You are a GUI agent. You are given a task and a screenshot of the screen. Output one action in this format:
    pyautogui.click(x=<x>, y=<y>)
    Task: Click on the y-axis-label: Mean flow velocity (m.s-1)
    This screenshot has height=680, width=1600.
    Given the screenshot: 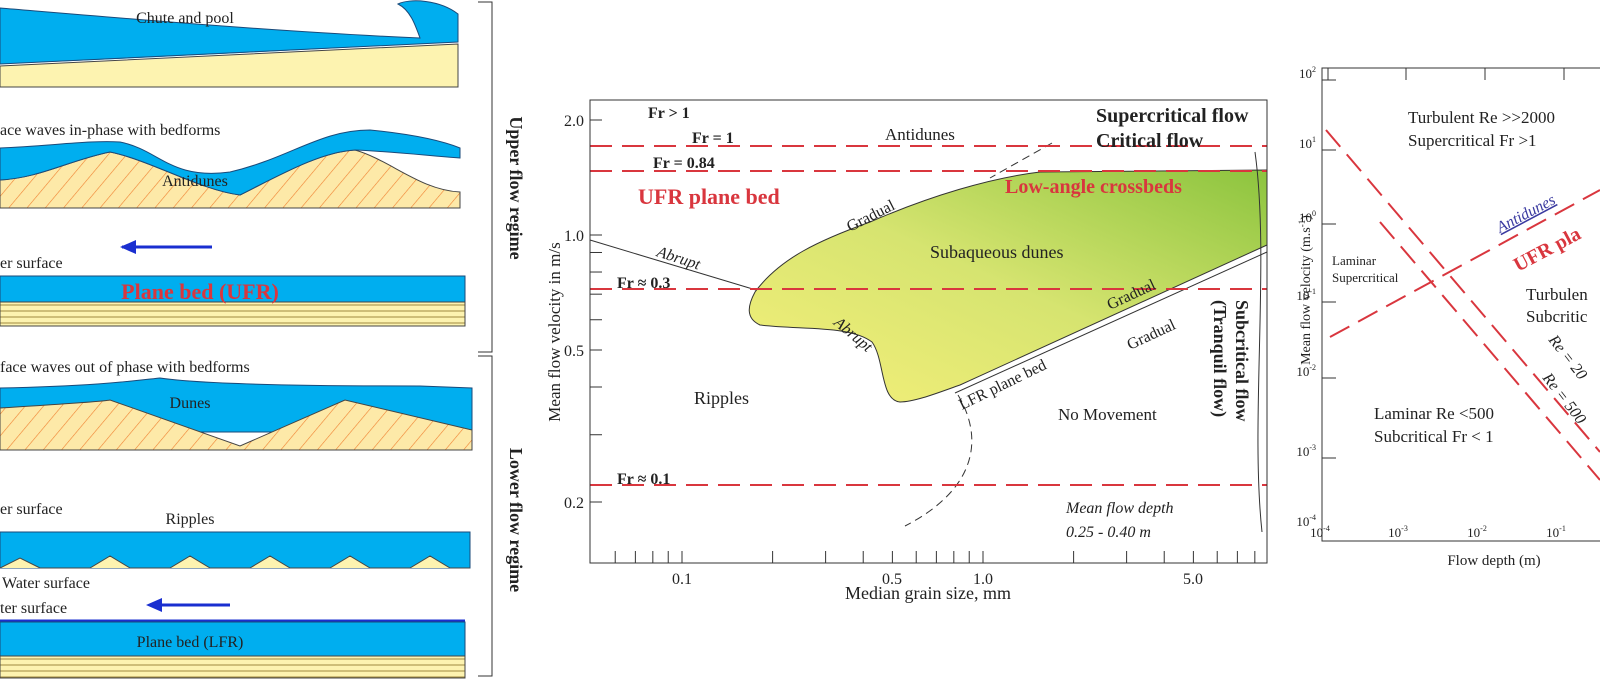 What is the action you would take?
    pyautogui.click(x=1305, y=290)
    